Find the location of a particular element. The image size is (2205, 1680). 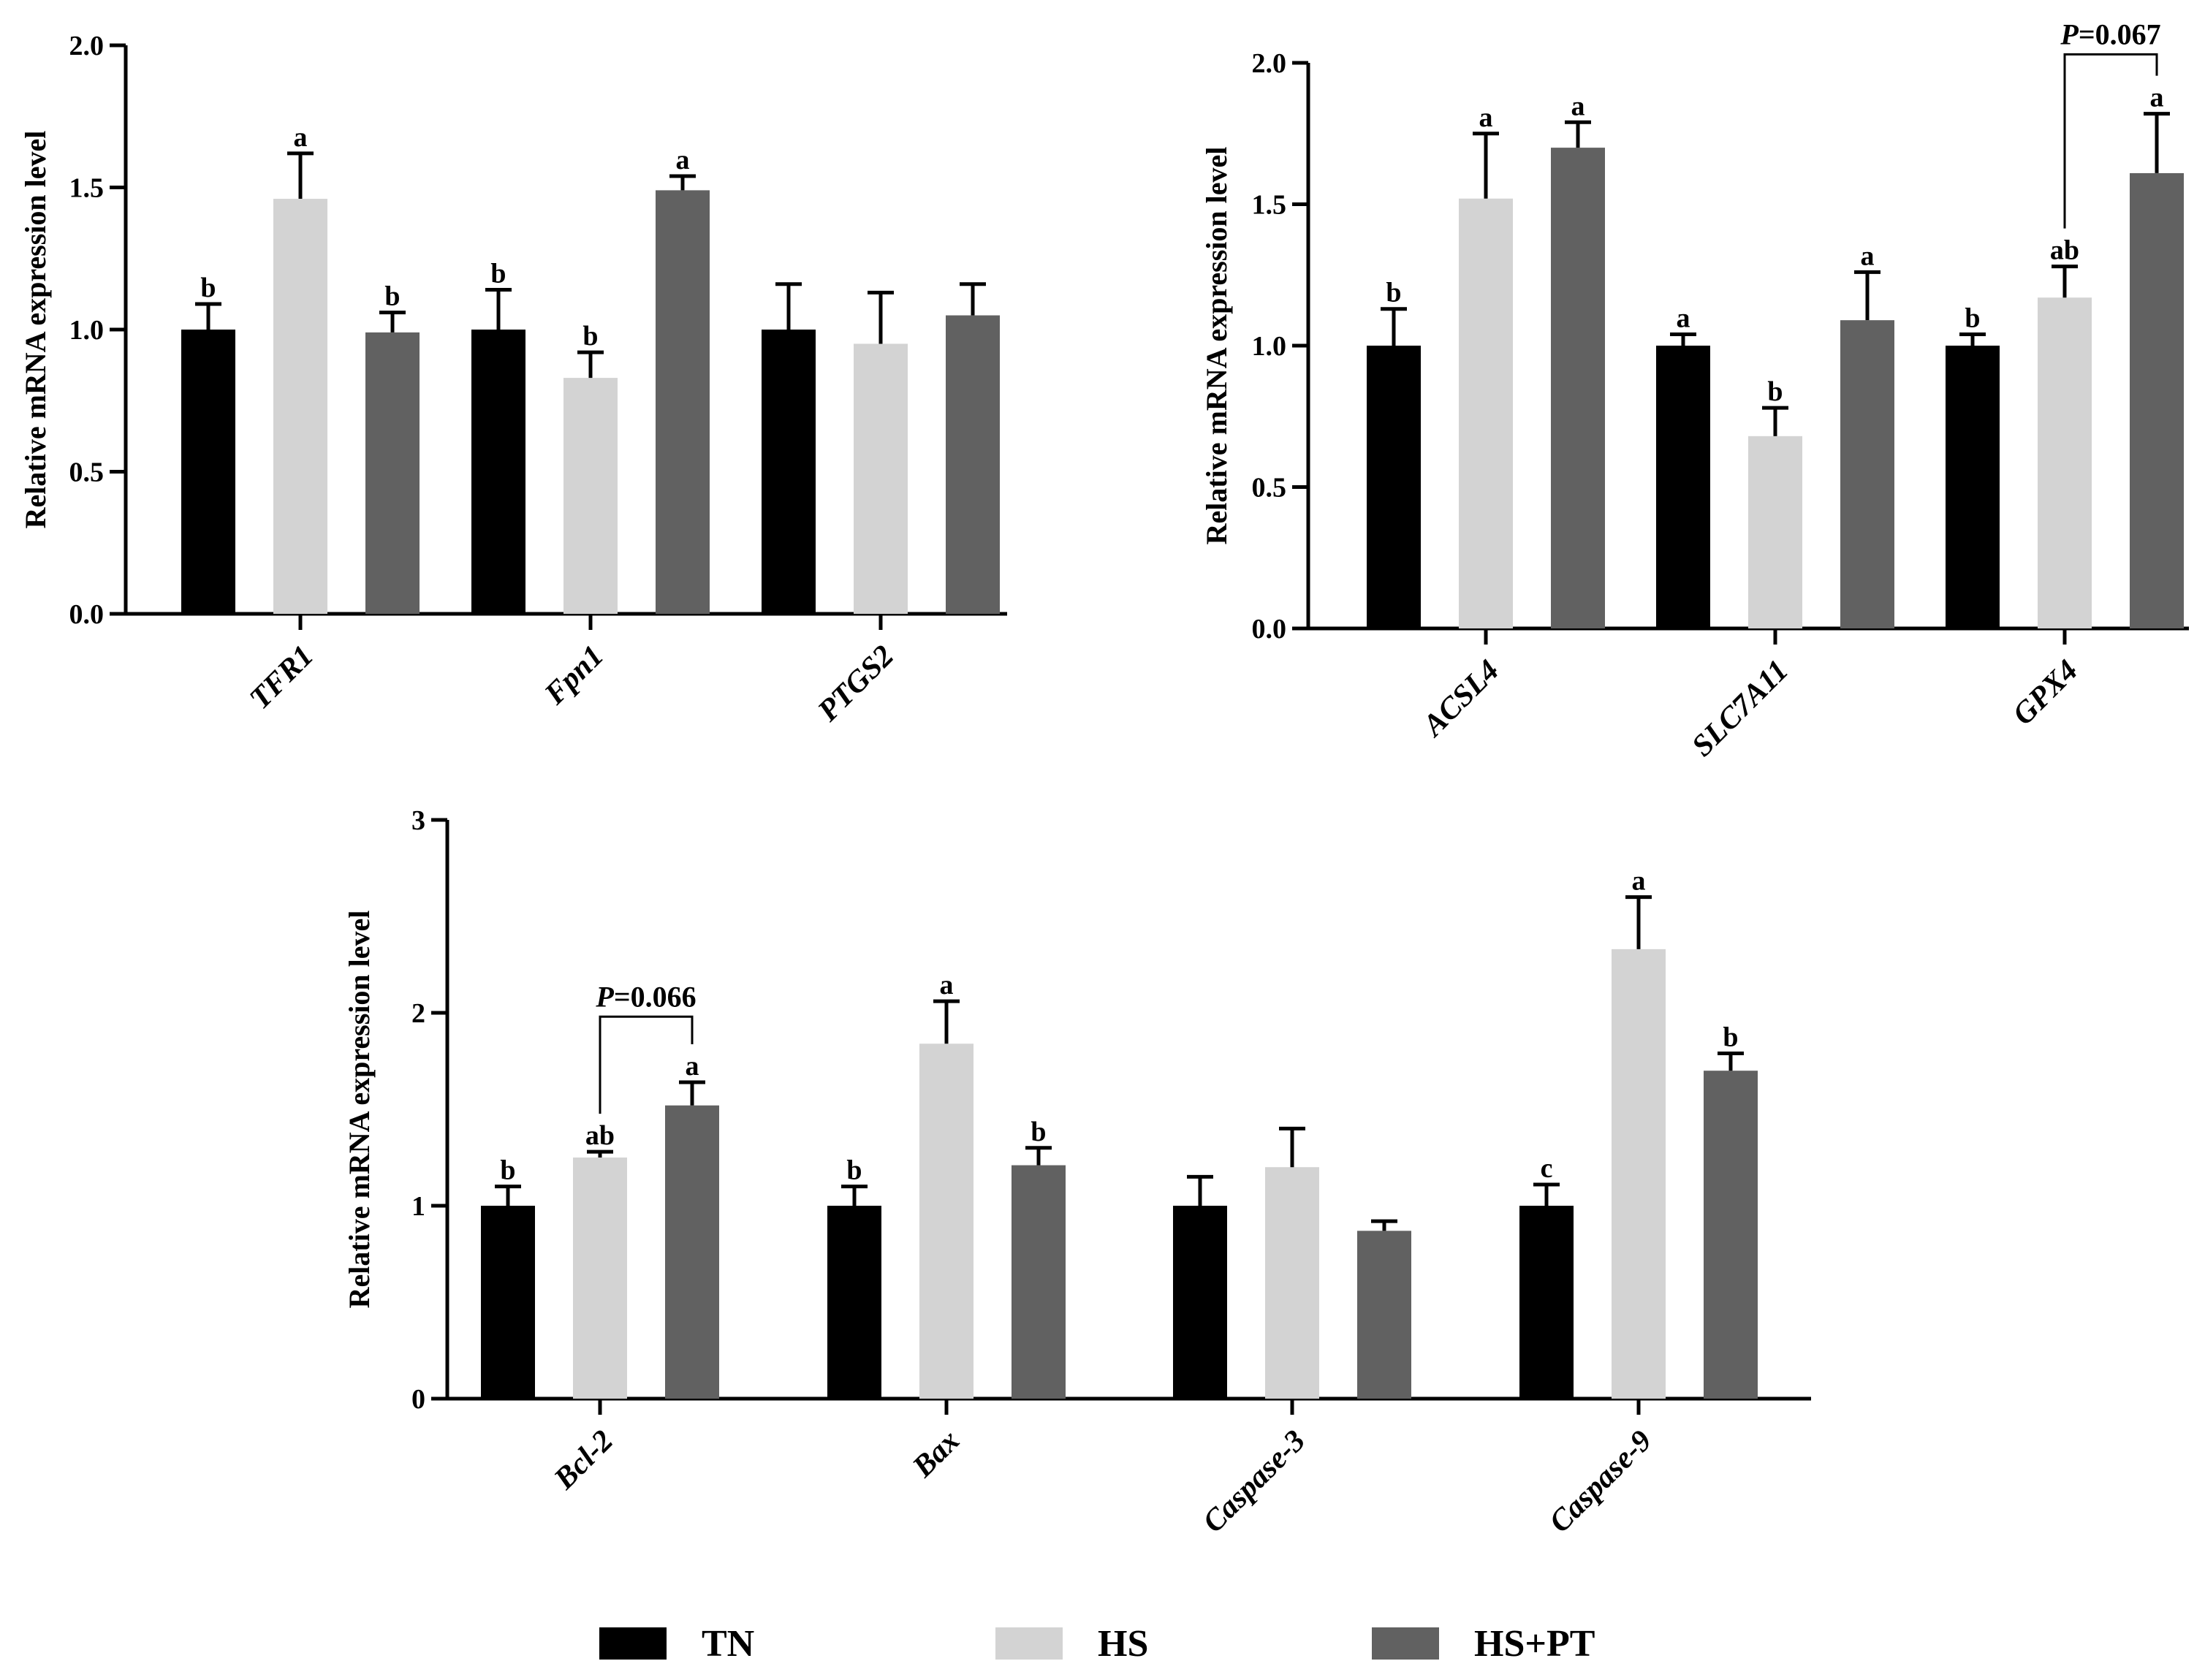

bar-tfr1-hs-pt is located at coordinates (392, 473).